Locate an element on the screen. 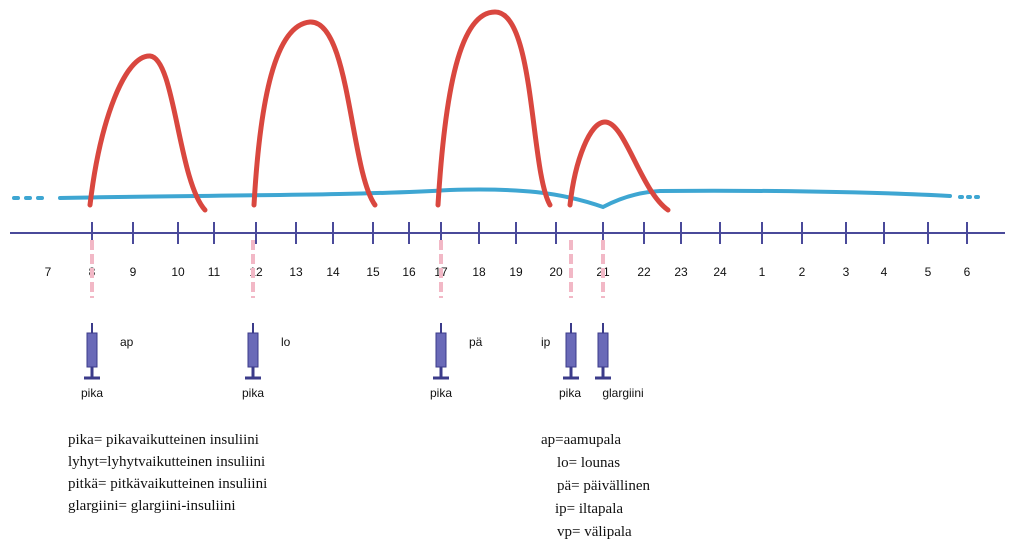  hour-label: 7 is located at coordinates (48, 272).